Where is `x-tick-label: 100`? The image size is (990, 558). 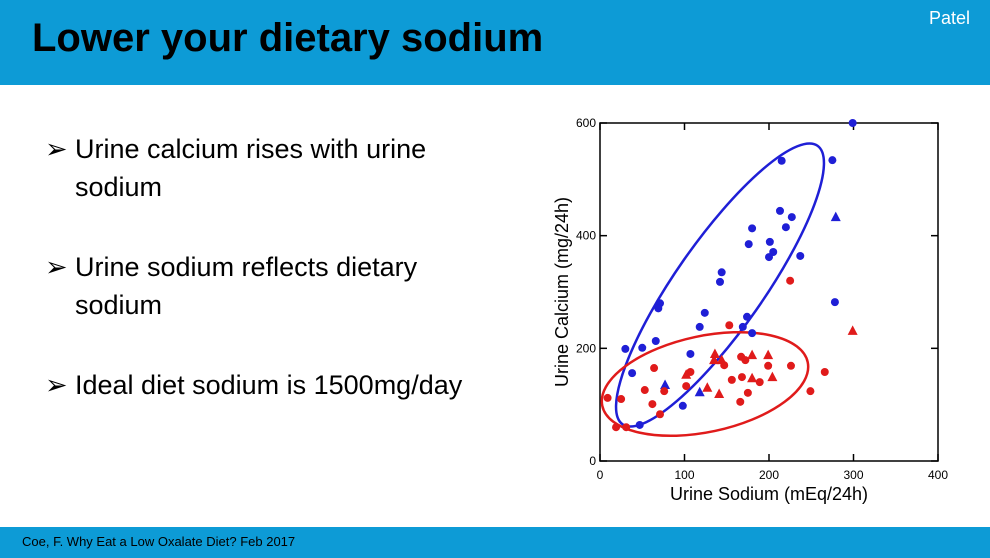 x-tick-label: 100 is located at coordinates (684, 475).